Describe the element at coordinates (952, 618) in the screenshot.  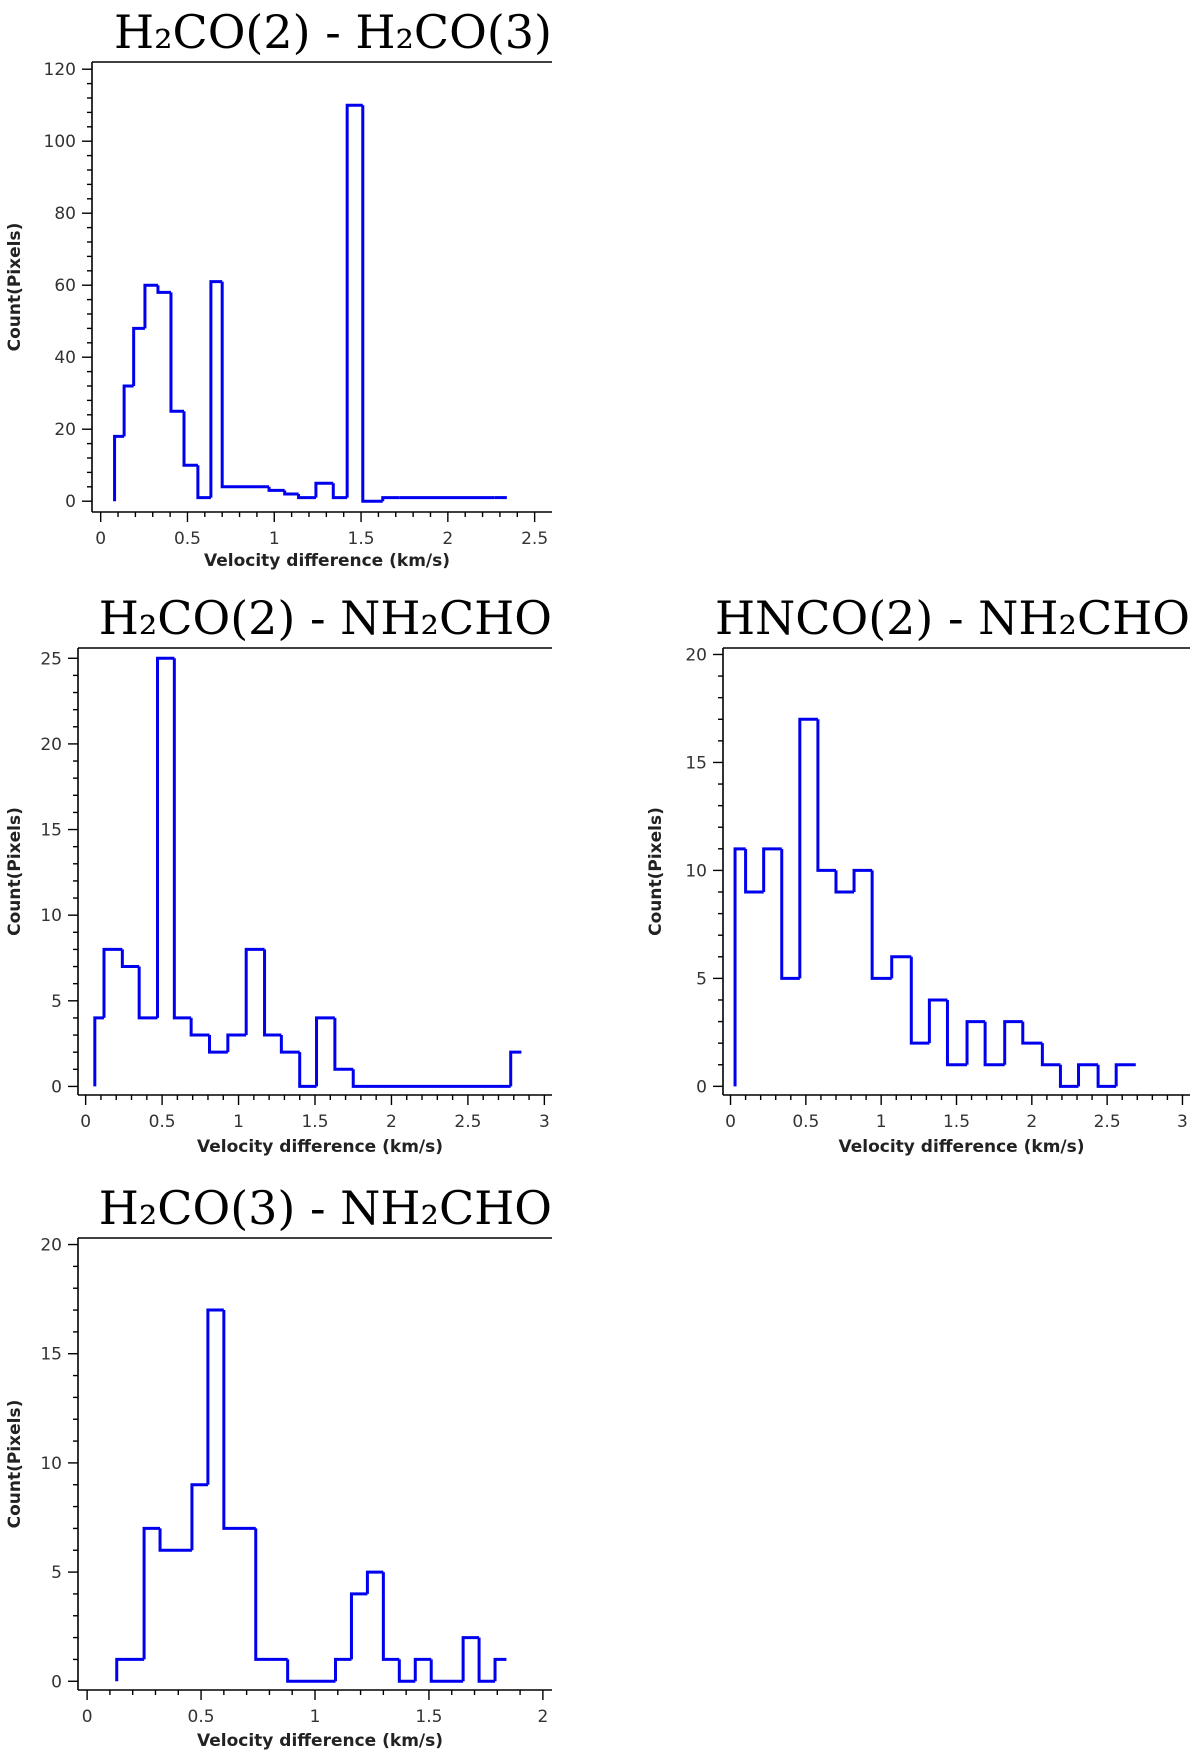
I see `chart-title: HNCO(2) - NH₂CHO` at that location.